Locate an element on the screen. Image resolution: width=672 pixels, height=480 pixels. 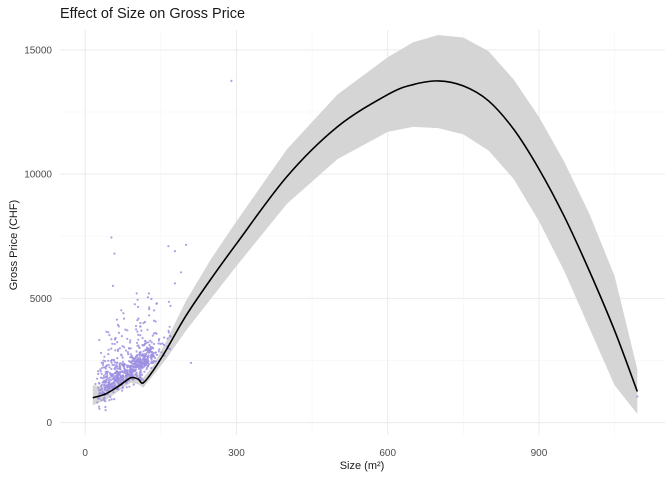
y-tick-label: 15000 is located at coordinates (38, 50).